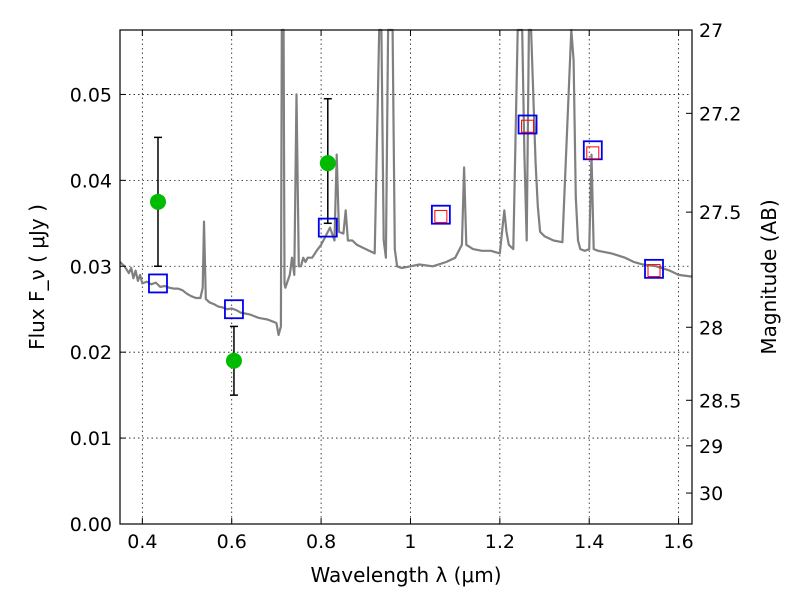 The height and width of the screenshot is (600, 800). I want to click on right-tick-label: 27.2, so click(720, 114).